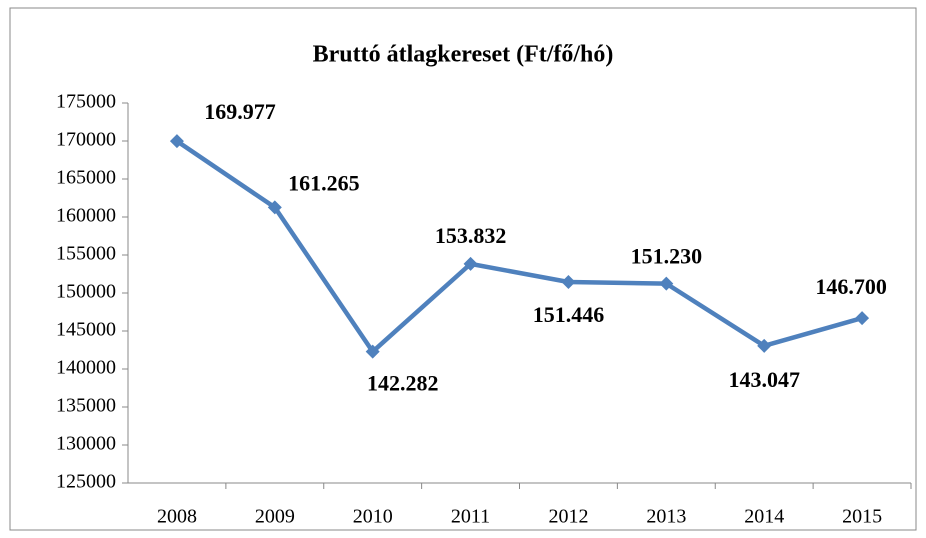 The height and width of the screenshot is (538, 926). I want to click on y-tick-label: 155000, so click(86, 254).